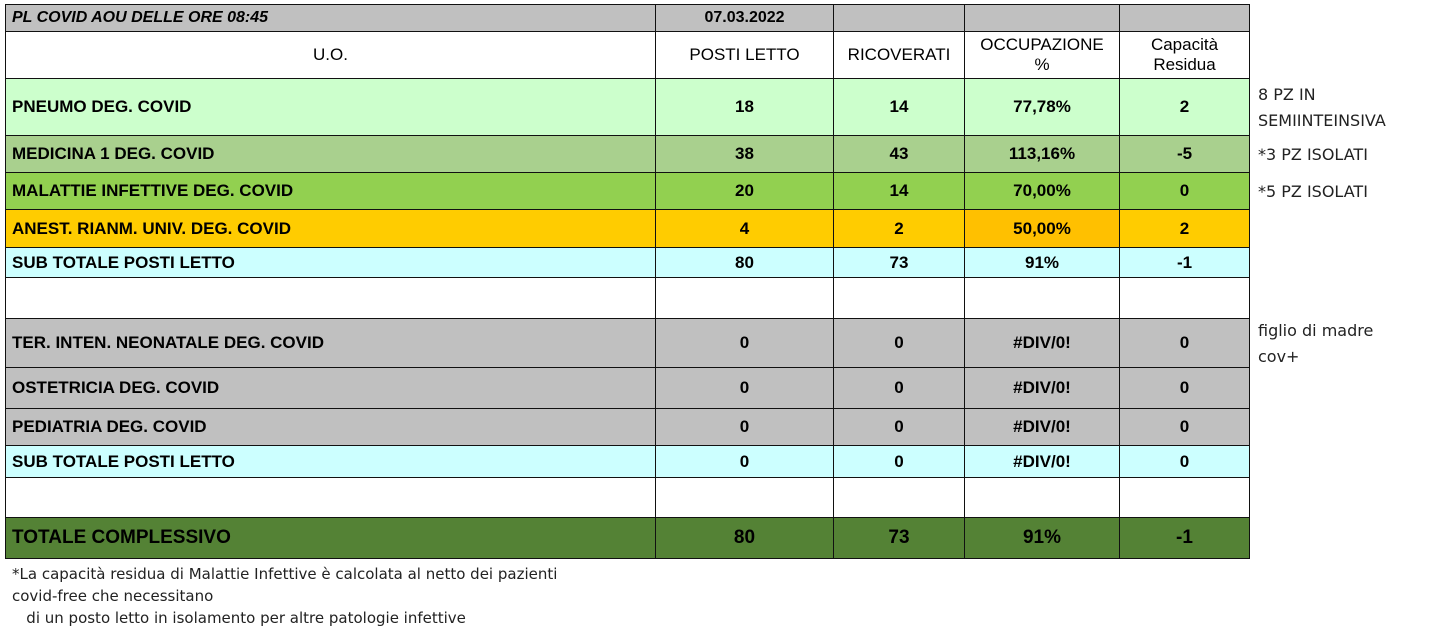  I want to click on cell-occupazione: 70,00%, so click(1042, 191).